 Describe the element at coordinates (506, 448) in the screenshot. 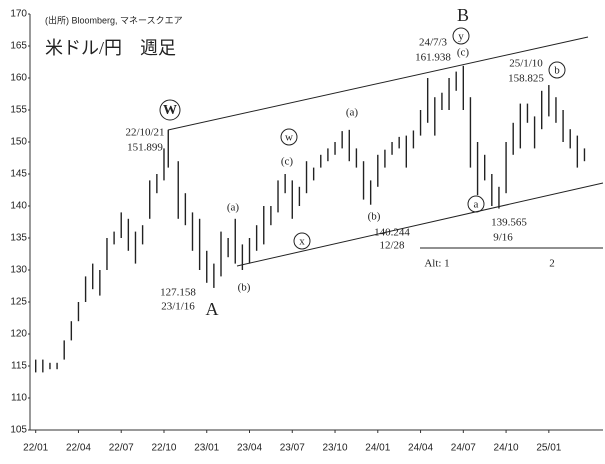

I see `x-tick-label: 24/10` at that location.